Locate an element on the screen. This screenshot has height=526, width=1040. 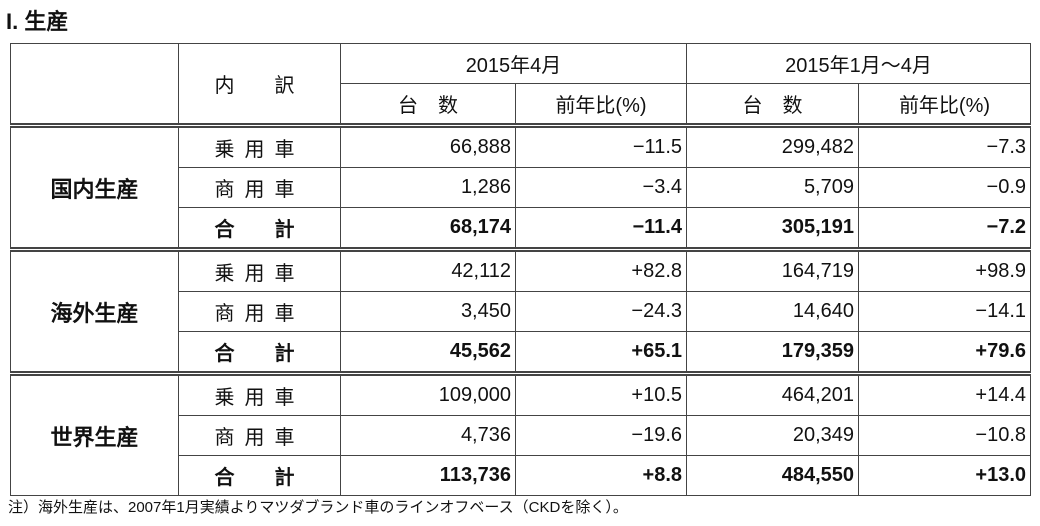
value-cell: −24.3 is located at coordinates (601, 311).